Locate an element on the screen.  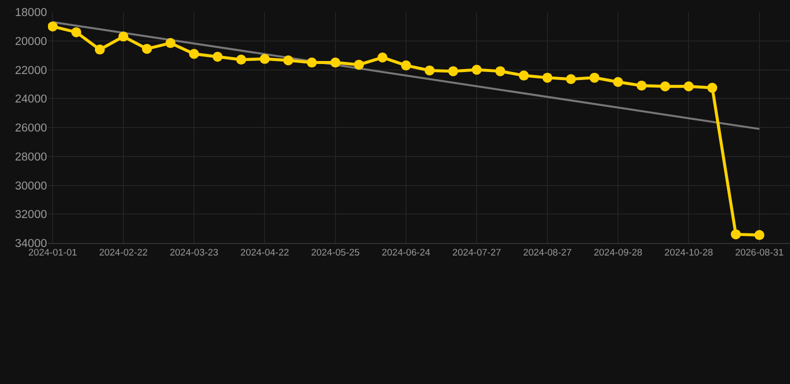
x-tick-label: 2024-02-22 is located at coordinates (123, 252).